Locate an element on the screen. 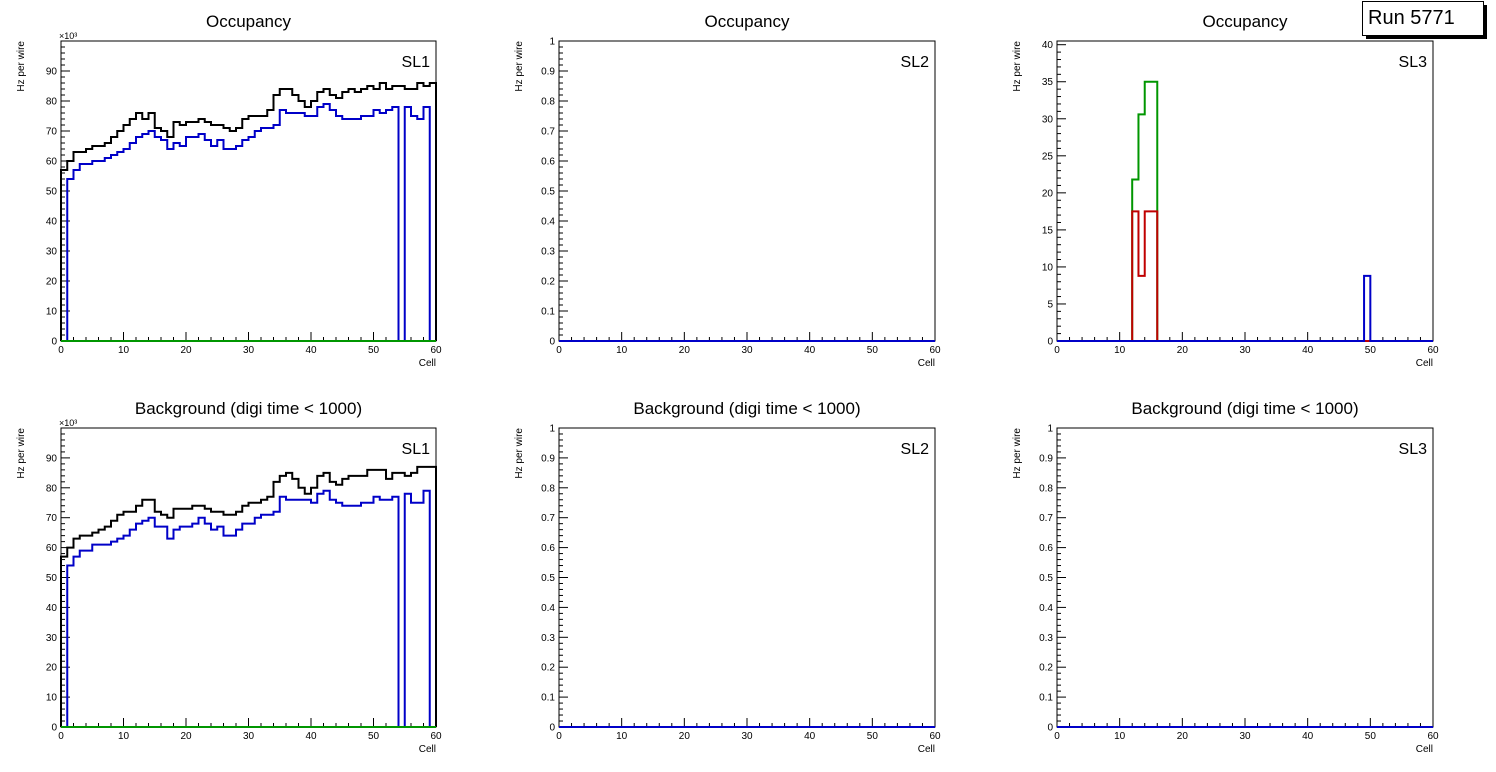 The width and height of the screenshot is (1496, 772). y-tick-label: 0.2 is located at coordinates (548, 282).